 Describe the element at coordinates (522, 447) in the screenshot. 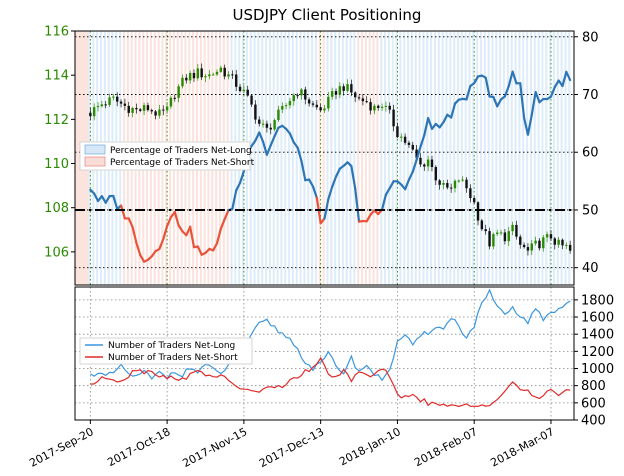

I see `x-tick-label: 2018-Mar-07` at that location.